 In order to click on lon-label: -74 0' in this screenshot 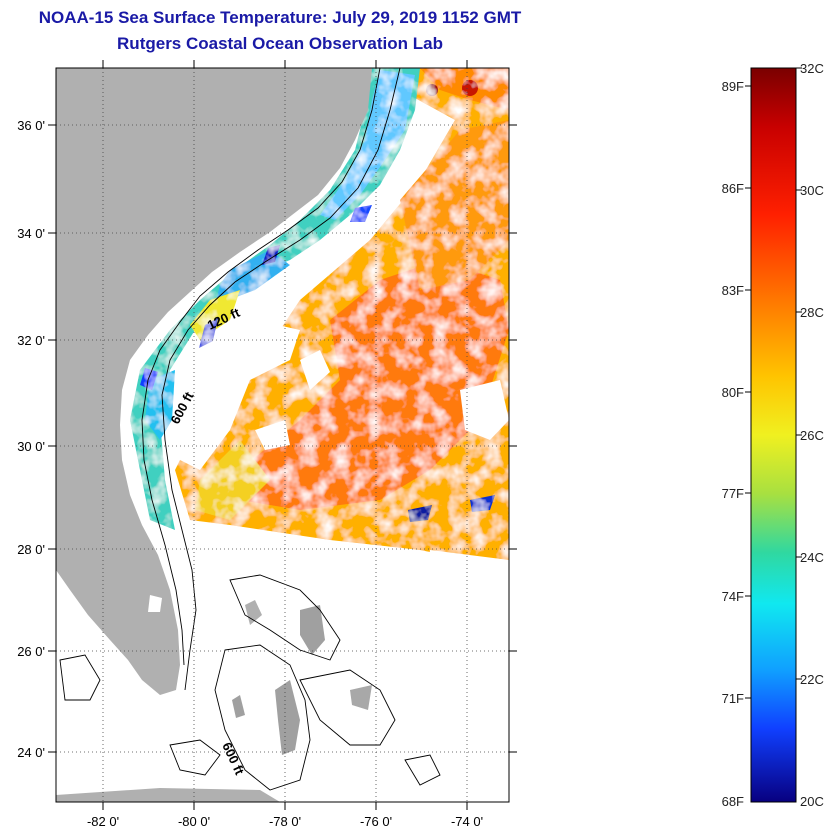, I will do `click(467, 821)`.